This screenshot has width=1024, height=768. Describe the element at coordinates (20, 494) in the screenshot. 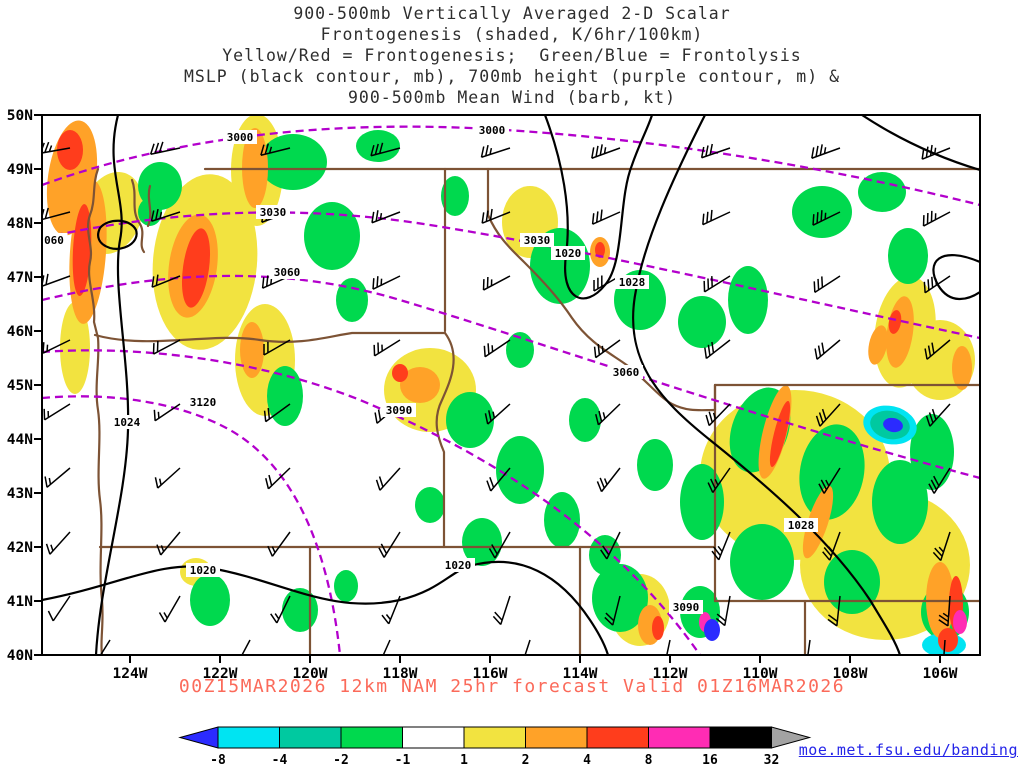

I see `lat-label: 43N` at that location.